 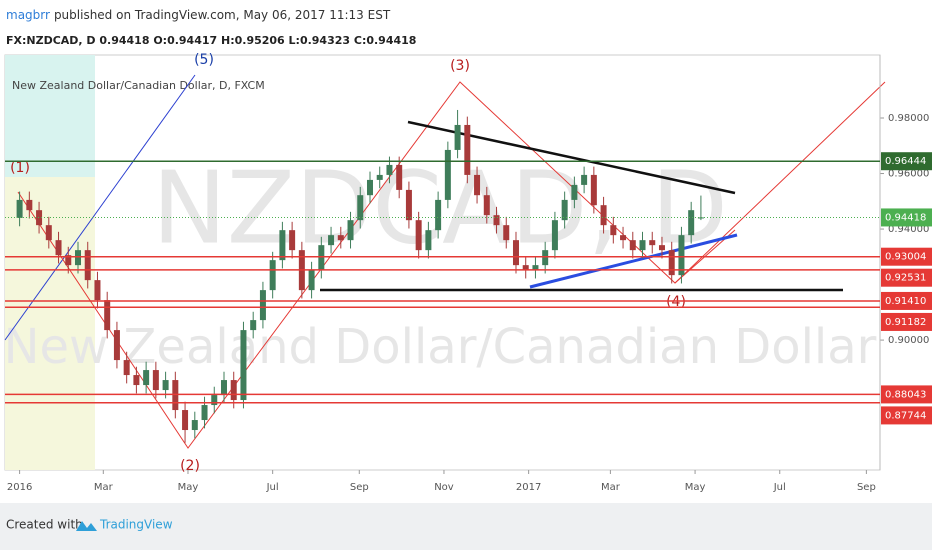 I want to click on wave-label: (4), so click(x=676, y=302).